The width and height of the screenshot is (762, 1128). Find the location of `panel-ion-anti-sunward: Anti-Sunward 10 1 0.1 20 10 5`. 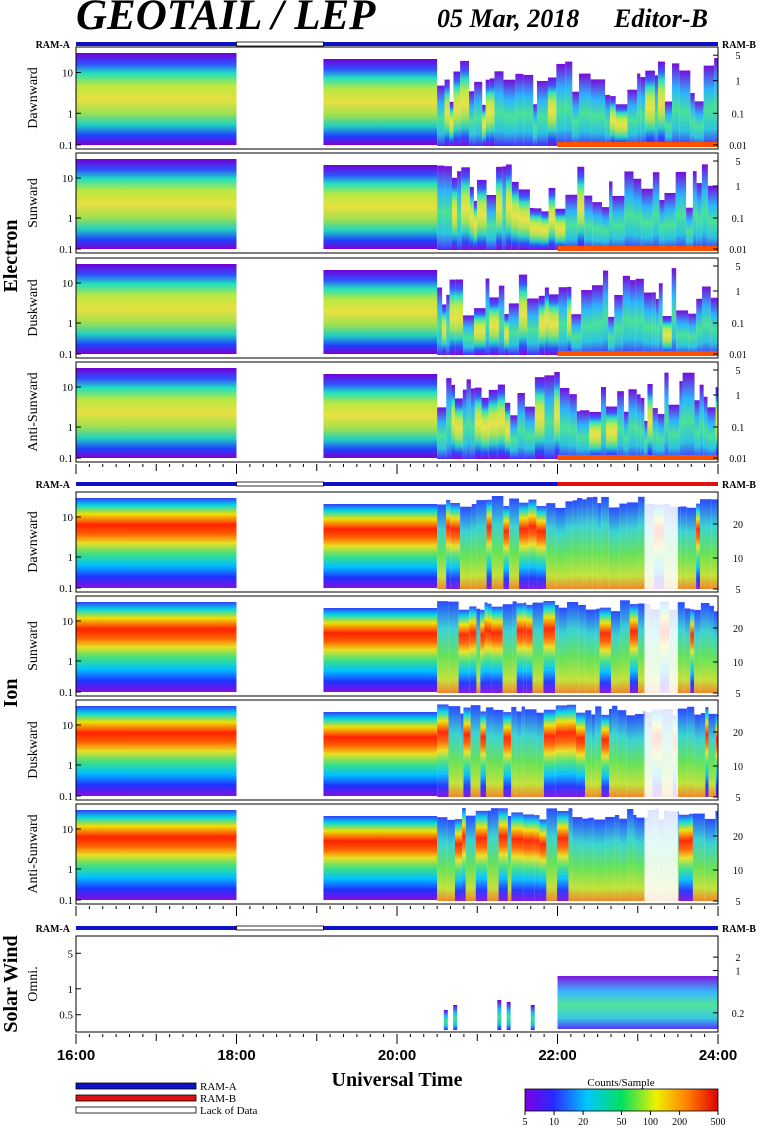

panel-ion-anti-sunward: Anti-Sunward 10 1 0.1 20 10 5 is located at coordinates (384, 855).